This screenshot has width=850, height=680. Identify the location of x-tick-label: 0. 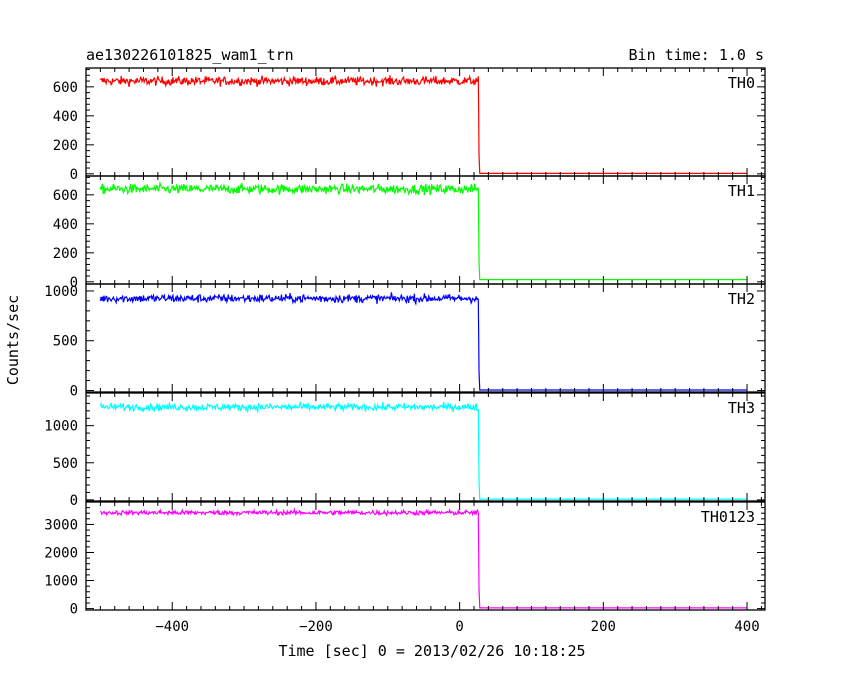
(459, 627).